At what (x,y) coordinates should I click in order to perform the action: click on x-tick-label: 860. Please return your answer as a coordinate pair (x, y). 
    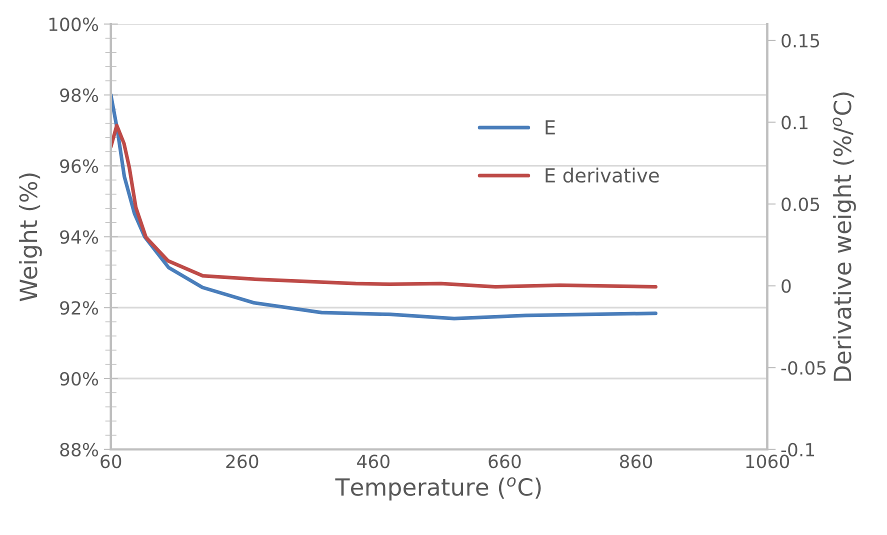
    Looking at the image, I should click on (636, 461).